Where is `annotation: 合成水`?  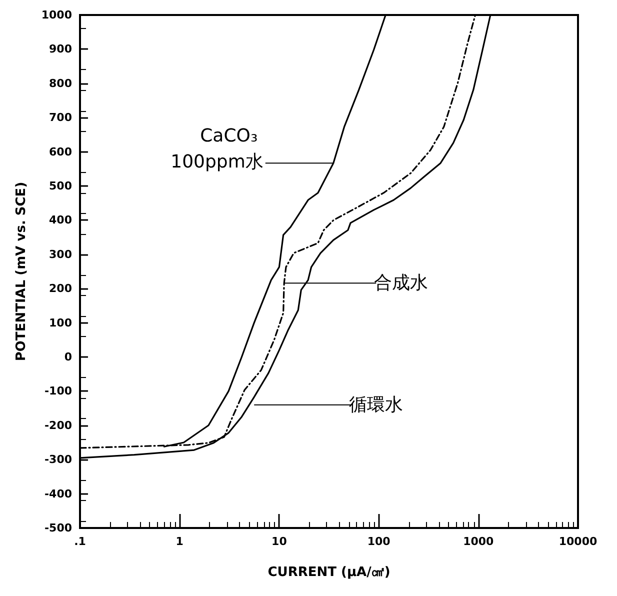 annotation: 合成水 is located at coordinates (401, 283).